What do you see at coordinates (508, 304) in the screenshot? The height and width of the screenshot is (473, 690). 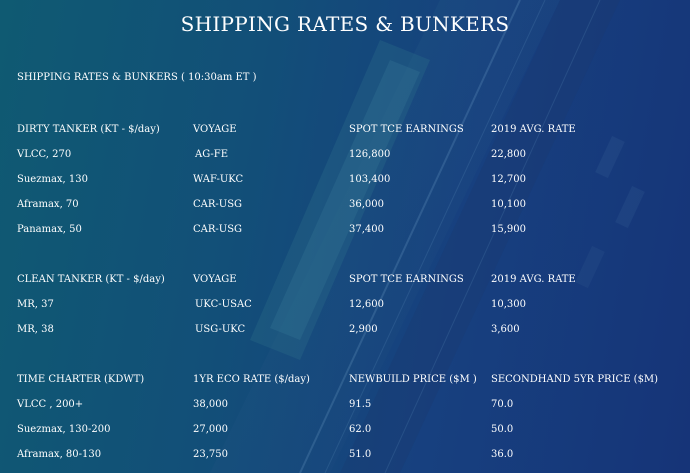 I see `table-cell: 10,300` at bounding box center [508, 304].